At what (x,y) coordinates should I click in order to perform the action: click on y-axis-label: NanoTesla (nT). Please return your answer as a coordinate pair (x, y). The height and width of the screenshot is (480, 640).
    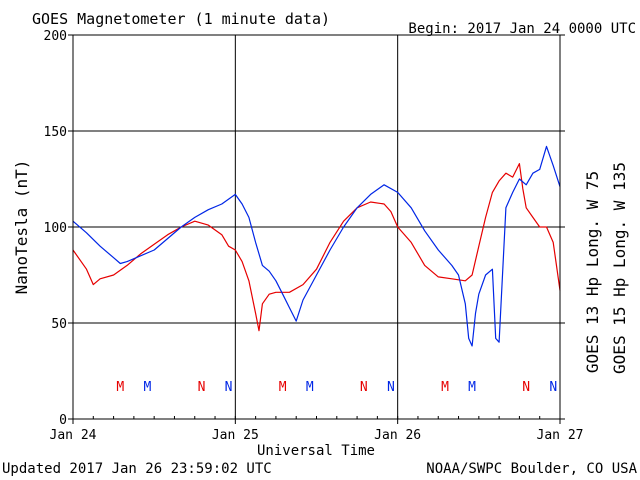
    Looking at the image, I should click on (21, 227).